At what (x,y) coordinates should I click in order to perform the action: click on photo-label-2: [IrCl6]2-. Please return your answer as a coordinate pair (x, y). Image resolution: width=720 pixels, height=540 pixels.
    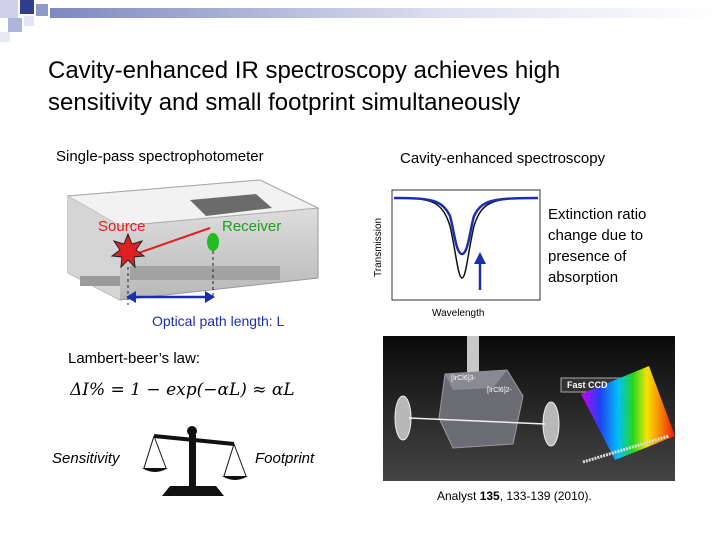
    Looking at the image, I should click on (500, 390).